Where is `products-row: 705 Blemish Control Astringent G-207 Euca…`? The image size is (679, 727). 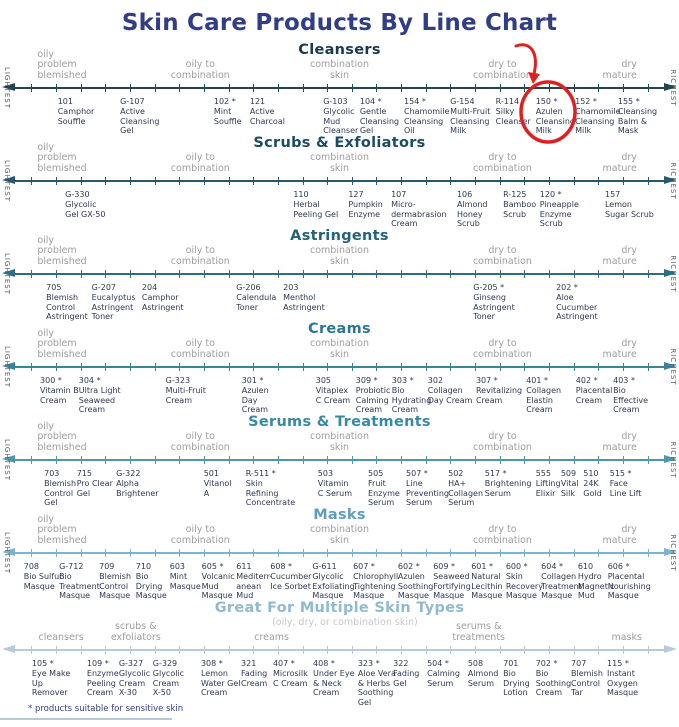 products-row: 705 Blemish Control Astringent G-207 Euca… is located at coordinates (339, 300).